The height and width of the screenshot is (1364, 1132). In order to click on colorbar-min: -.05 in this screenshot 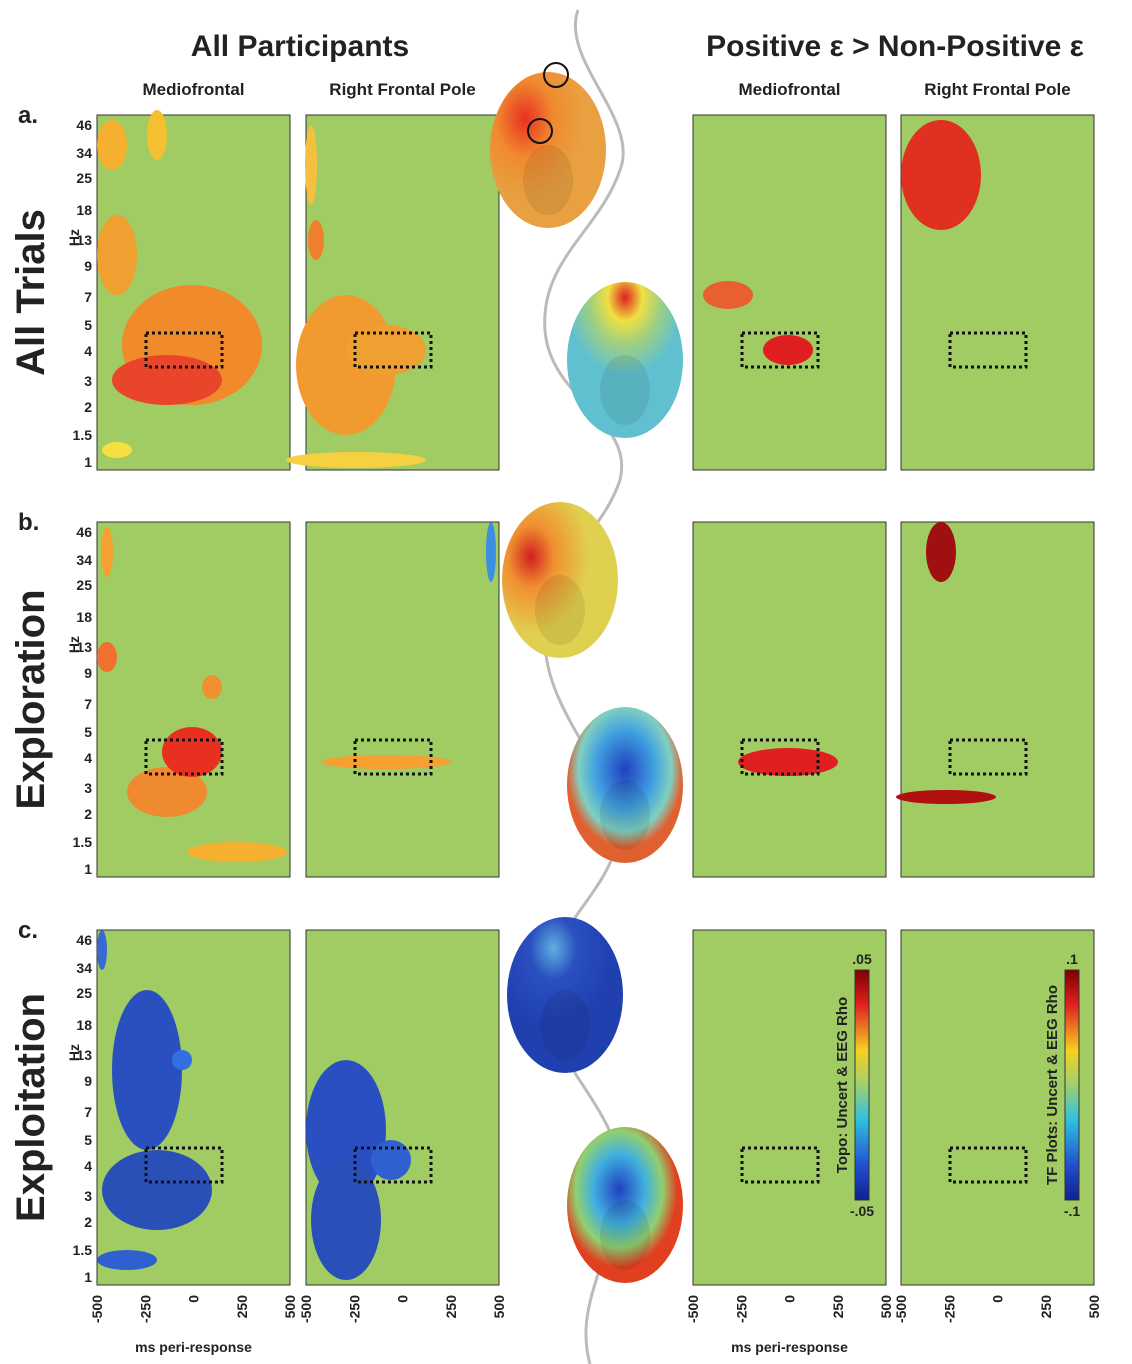, I will do `click(862, 1211)`.